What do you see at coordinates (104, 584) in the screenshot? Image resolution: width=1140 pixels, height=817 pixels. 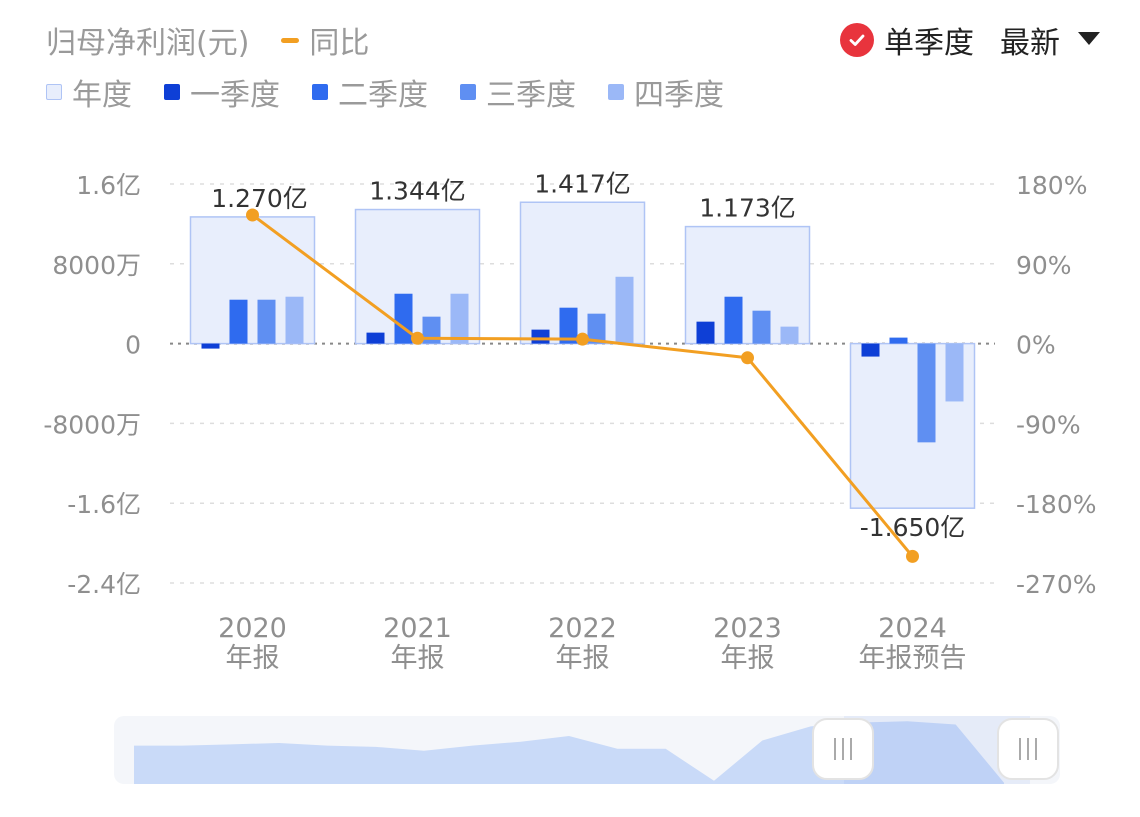 I see `y-left-tick-label: -2.4亿` at bounding box center [104, 584].